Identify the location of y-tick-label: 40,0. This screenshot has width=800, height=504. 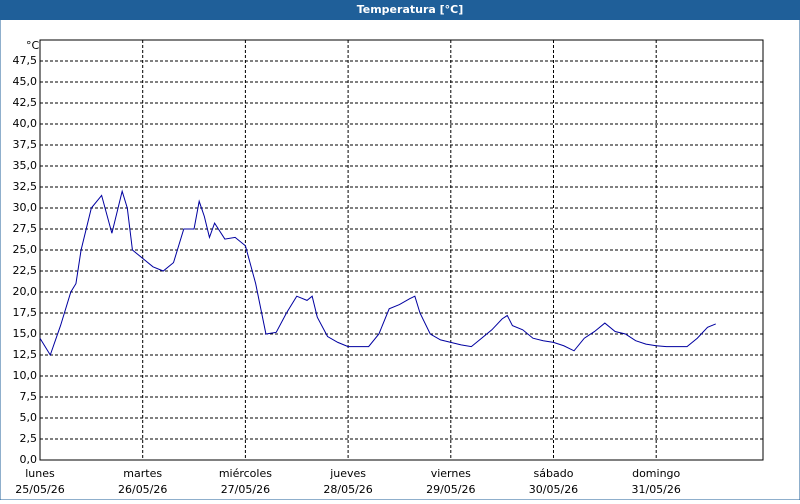
(25, 123).